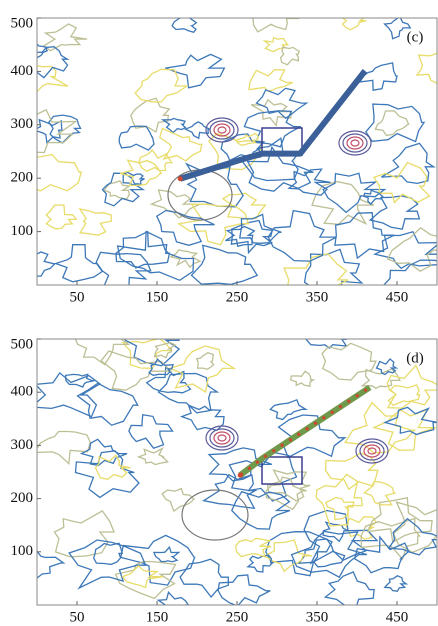 The width and height of the screenshot is (438, 626). Describe the element at coordinates (22, 498) in the screenshot. I see `y-tick-label: 200` at that location.